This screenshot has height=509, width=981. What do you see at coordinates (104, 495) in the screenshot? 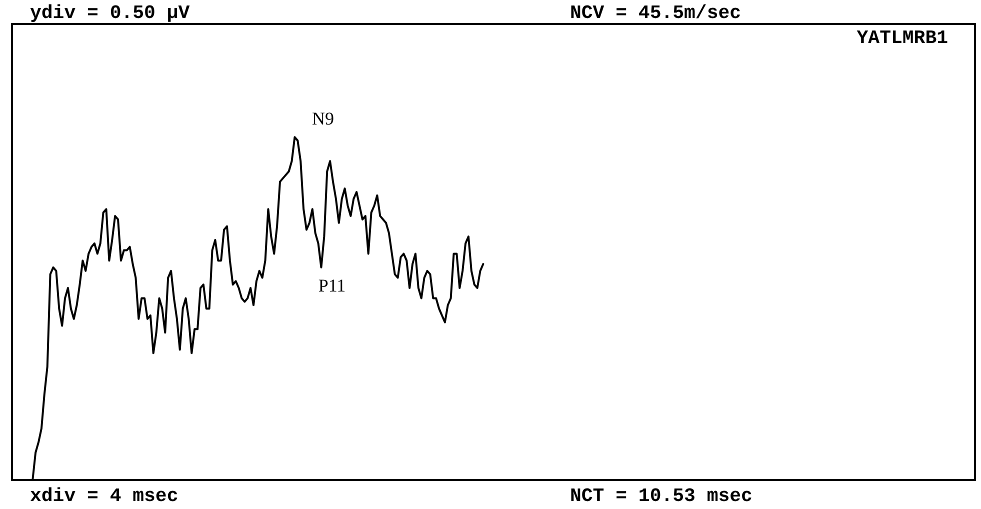
I see `text: xdiv = 4 msec` at bounding box center [104, 495].